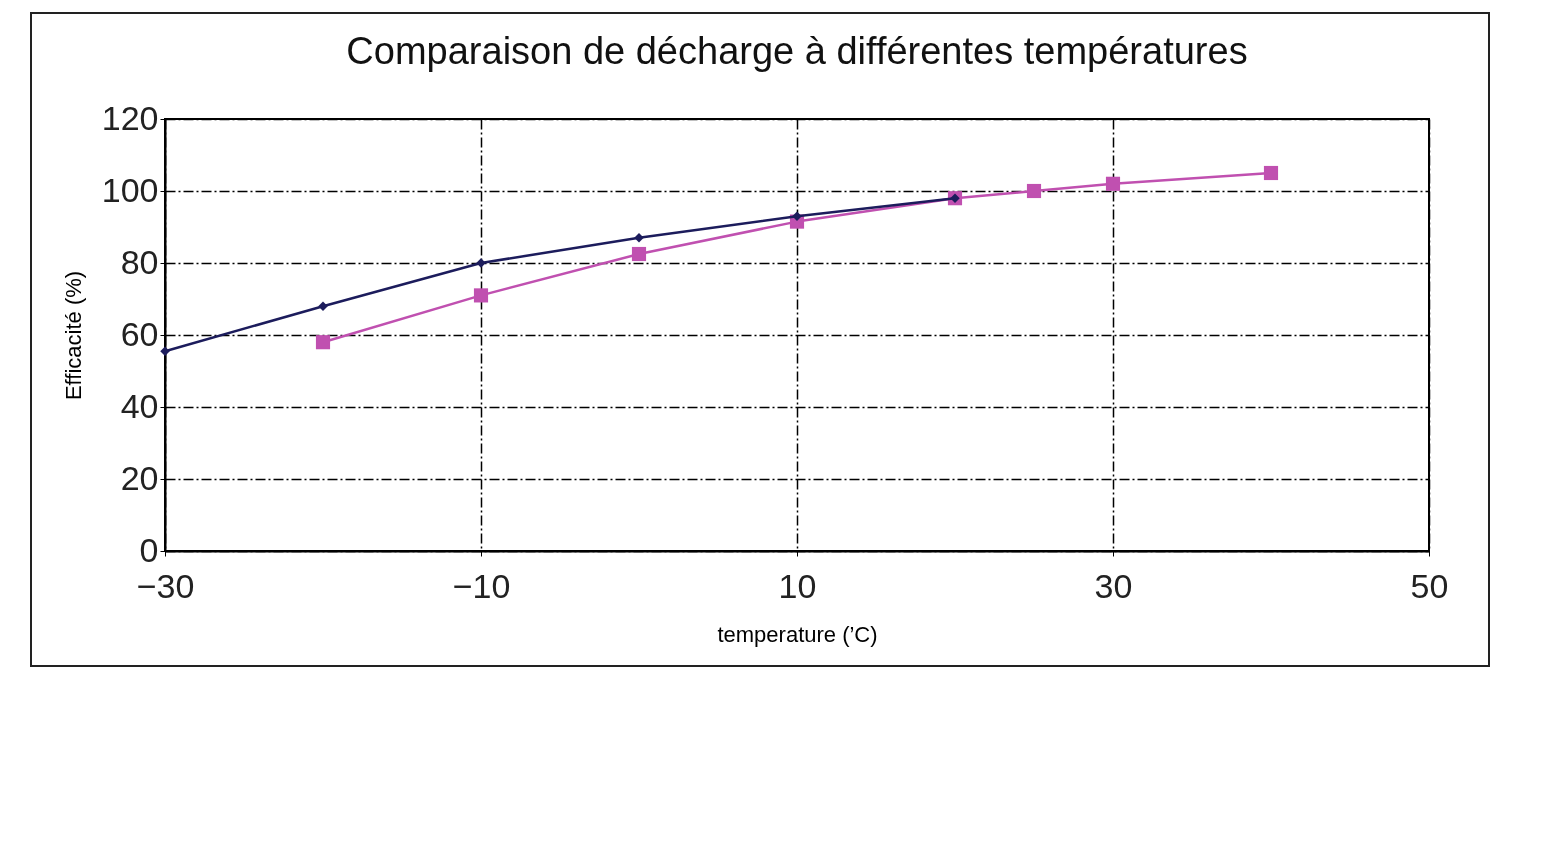 Image resolution: width=1549 pixels, height=843 pixels. What do you see at coordinates (139, 333) in the screenshot?
I see `y-tick-label: 60` at bounding box center [139, 333].